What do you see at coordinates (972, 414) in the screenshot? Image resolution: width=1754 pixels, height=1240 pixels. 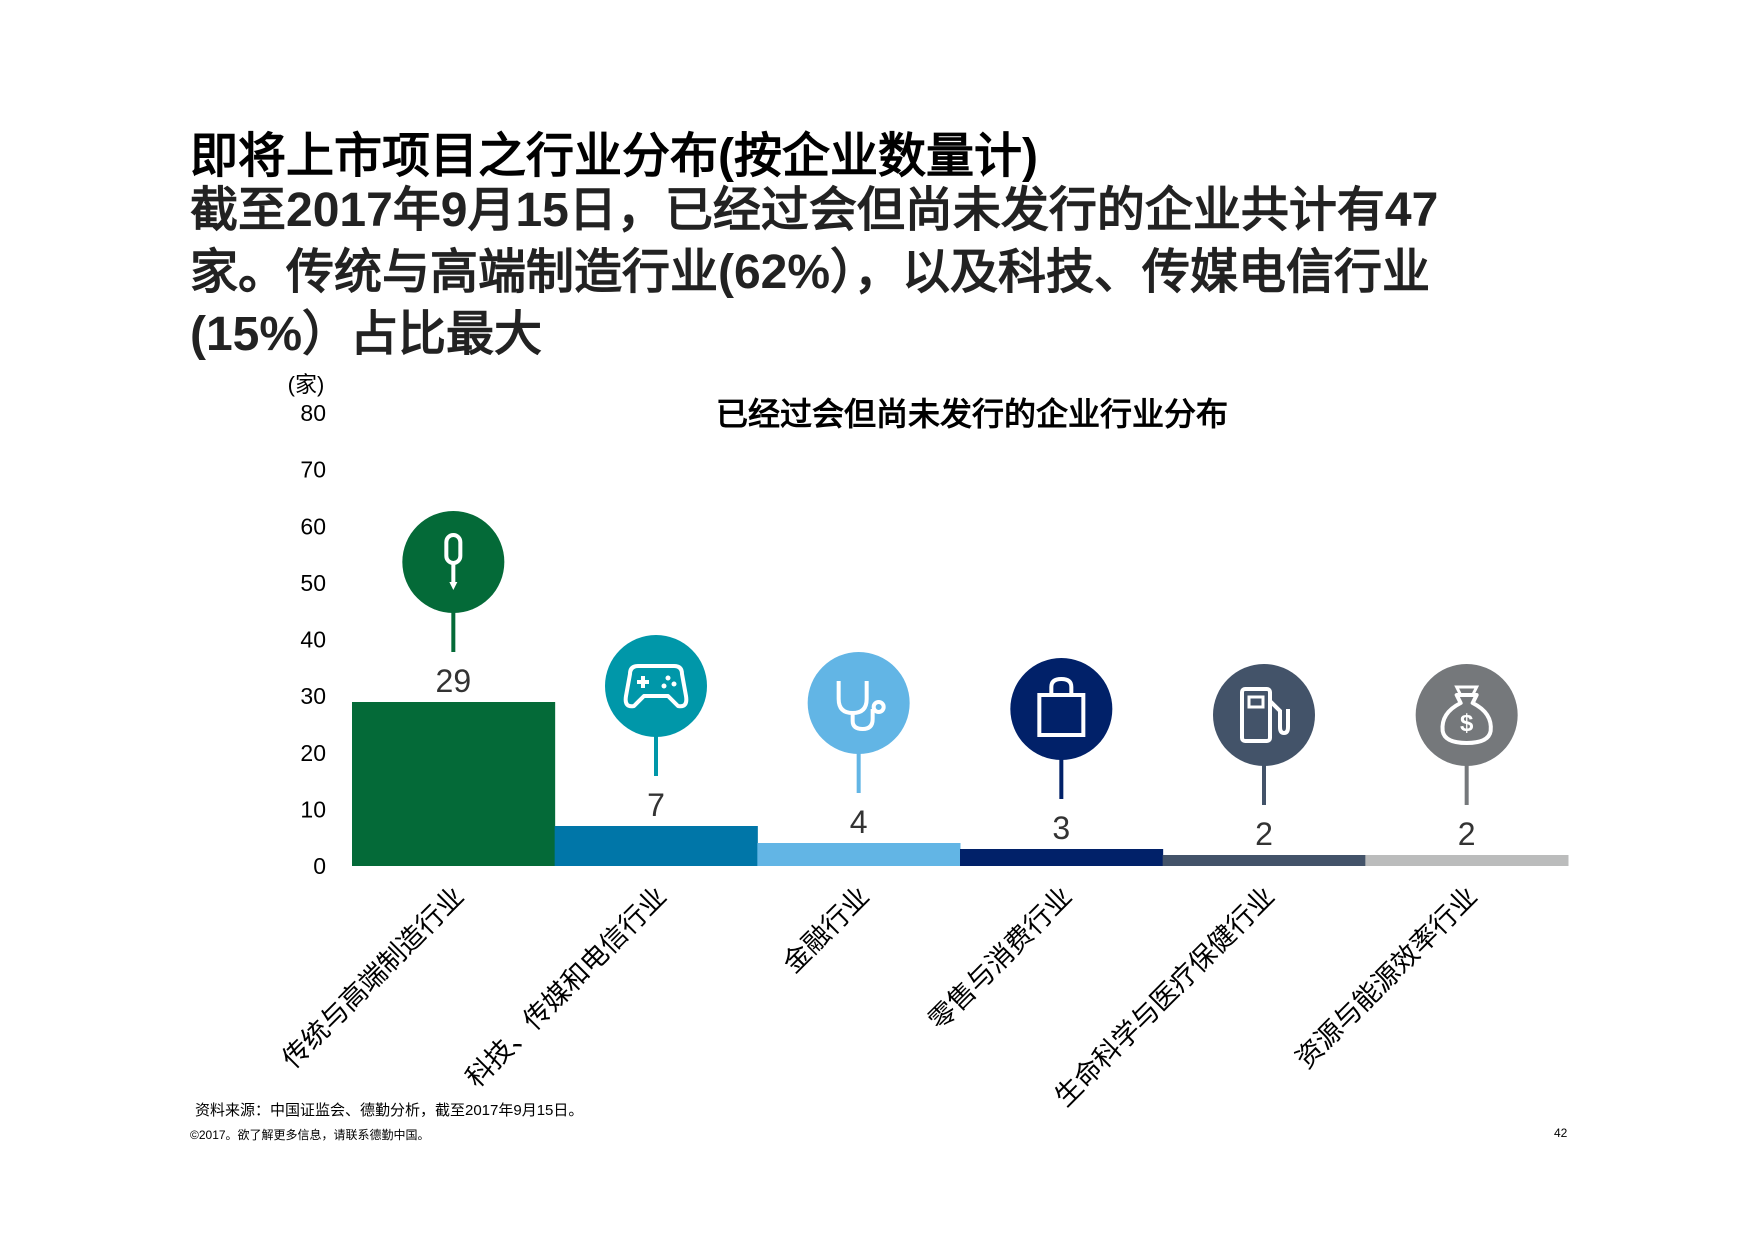 I see `chart-title: 已经过会但尚未发行的企业行业分布` at bounding box center [972, 414].